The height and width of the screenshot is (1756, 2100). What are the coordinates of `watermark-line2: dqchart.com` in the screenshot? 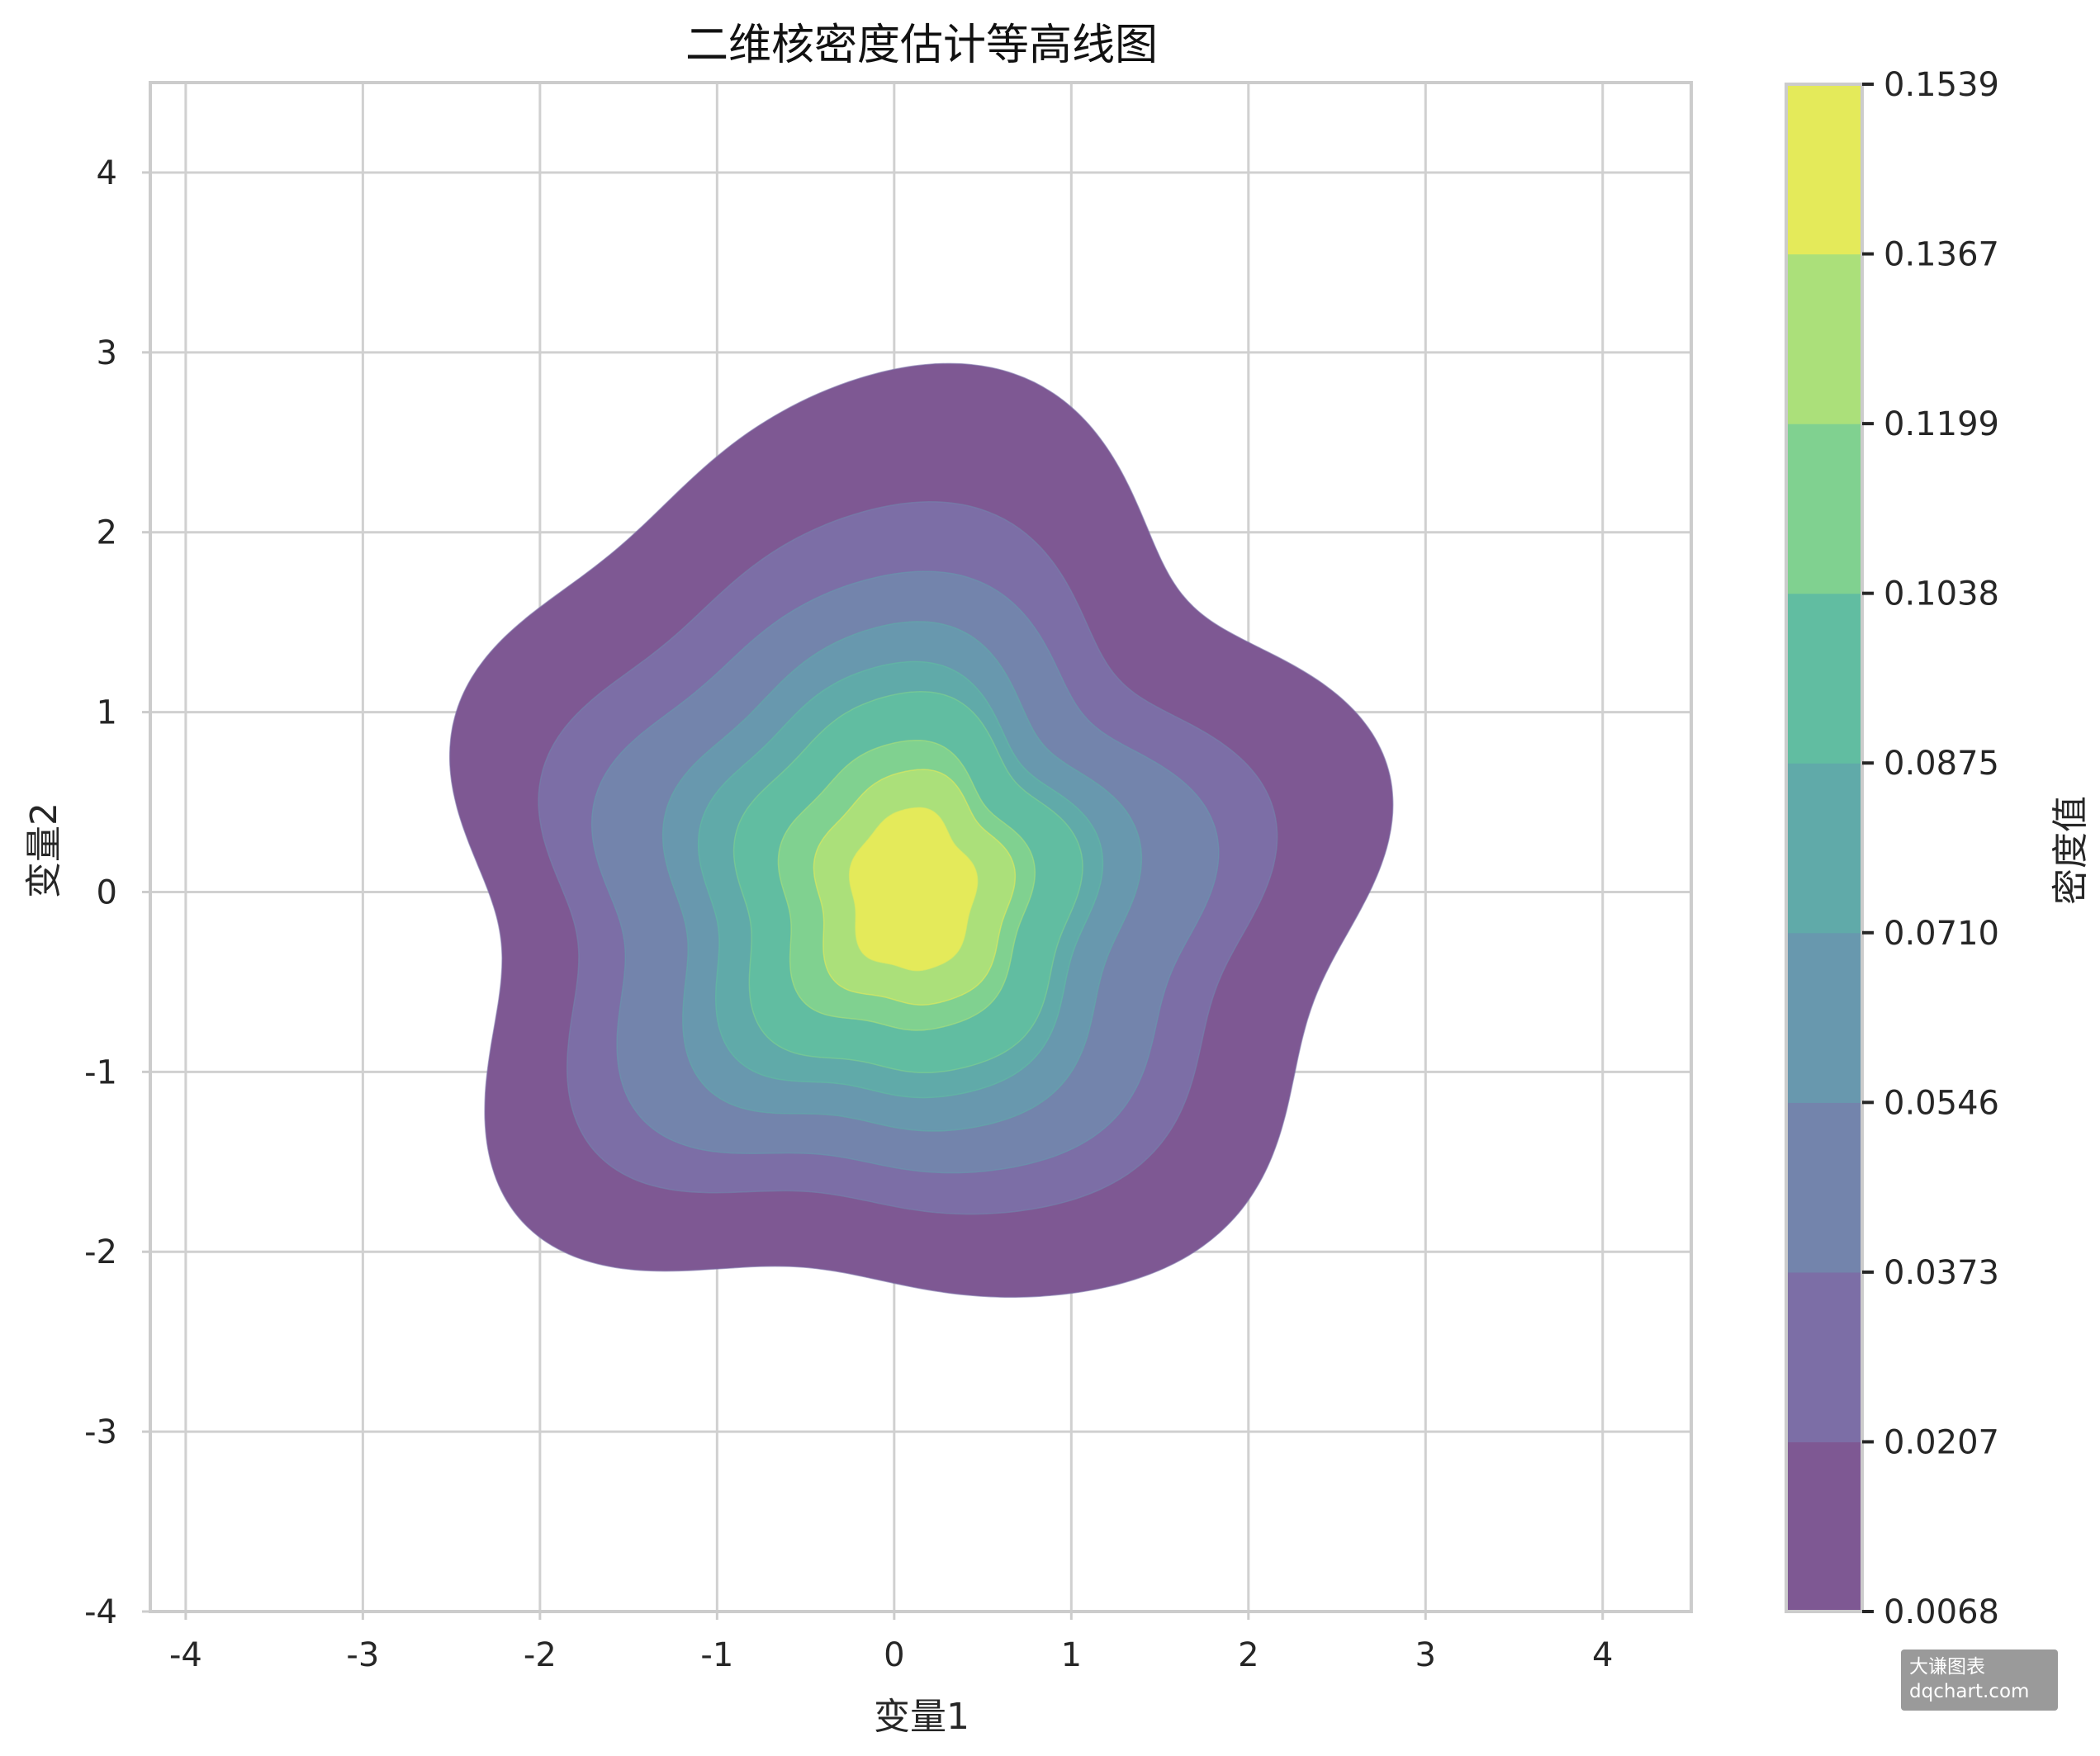 It's located at (1969, 1691).